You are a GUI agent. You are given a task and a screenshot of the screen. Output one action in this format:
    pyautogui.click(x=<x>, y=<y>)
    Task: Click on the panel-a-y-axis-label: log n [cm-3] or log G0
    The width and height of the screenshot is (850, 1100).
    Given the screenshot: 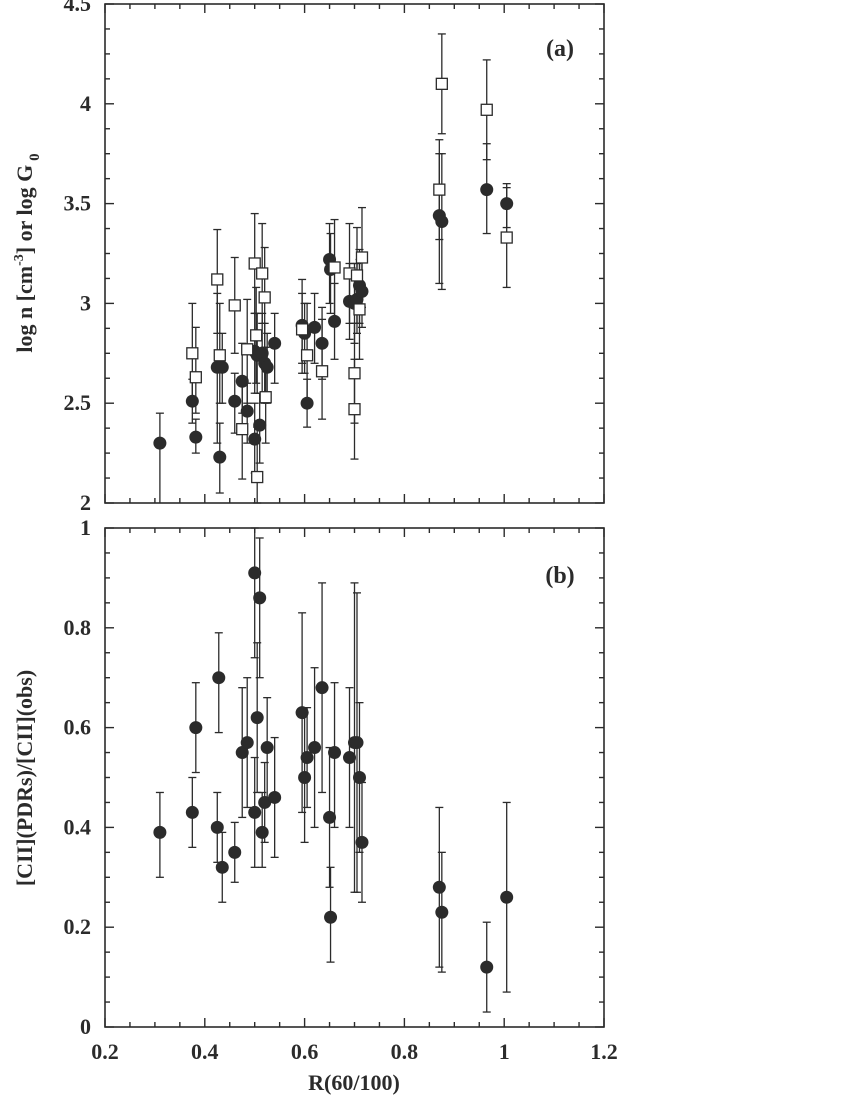 What is the action you would take?
    pyautogui.click(x=27, y=252)
    